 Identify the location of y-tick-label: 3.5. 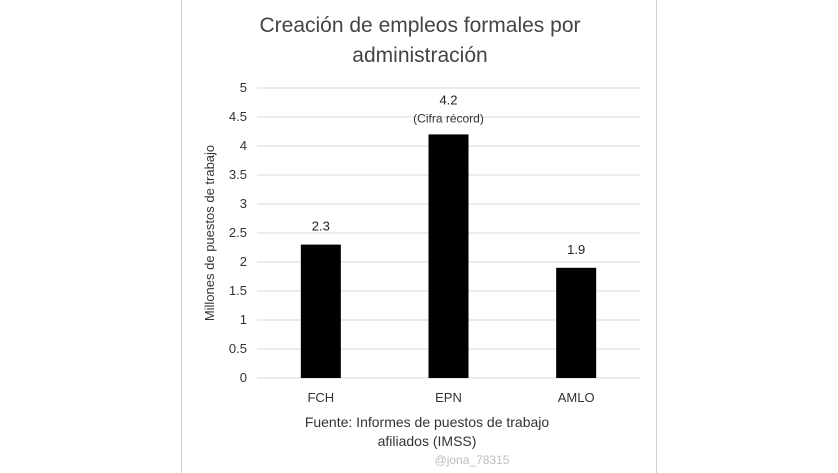
(238, 174).